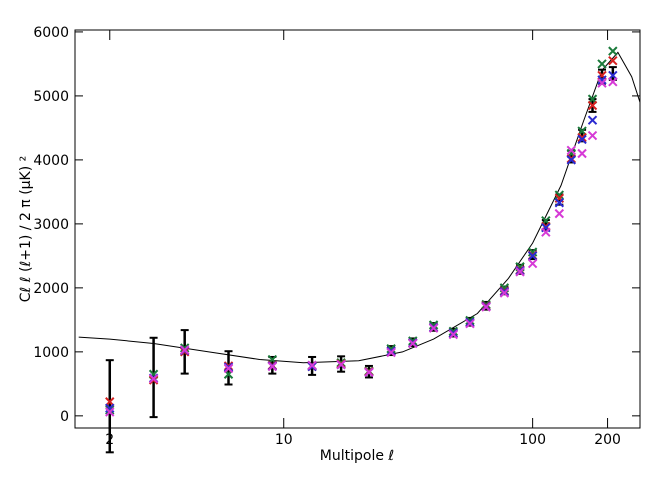 The image size is (664, 479). Describe the element at coordinates (51, 353) in the screenshot. I see `y-tick-label: 1000` at that location.